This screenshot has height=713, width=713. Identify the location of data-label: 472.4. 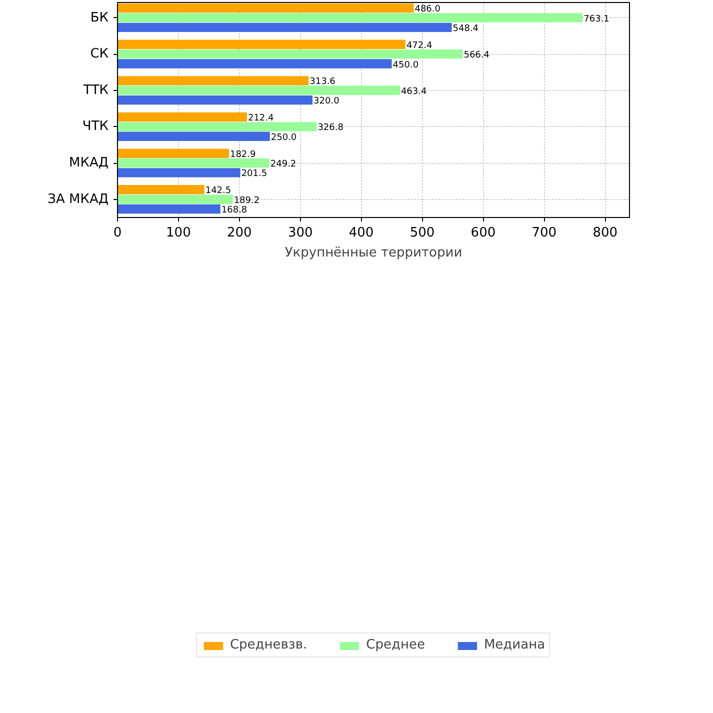
(419, 45).